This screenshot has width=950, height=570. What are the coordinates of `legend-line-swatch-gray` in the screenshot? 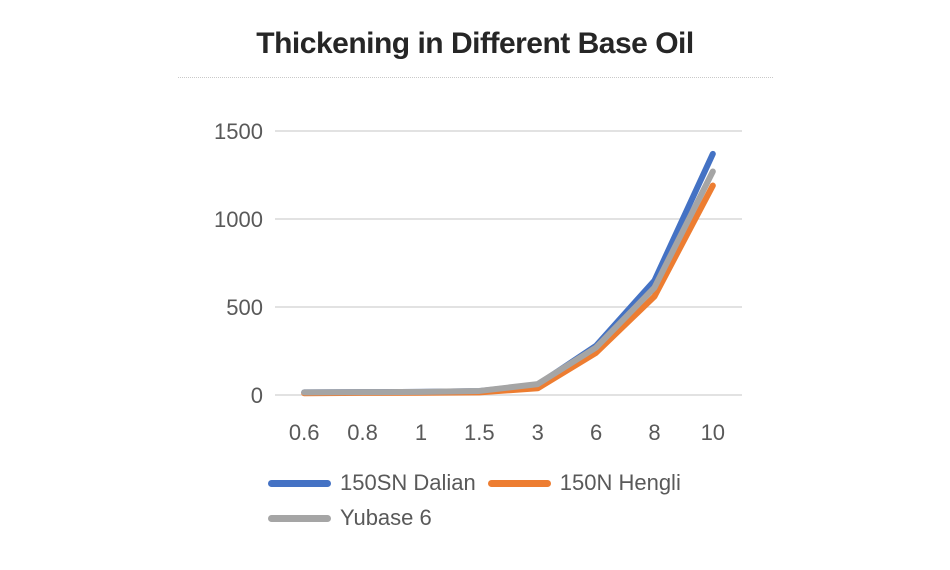 It's located at (299, 518).